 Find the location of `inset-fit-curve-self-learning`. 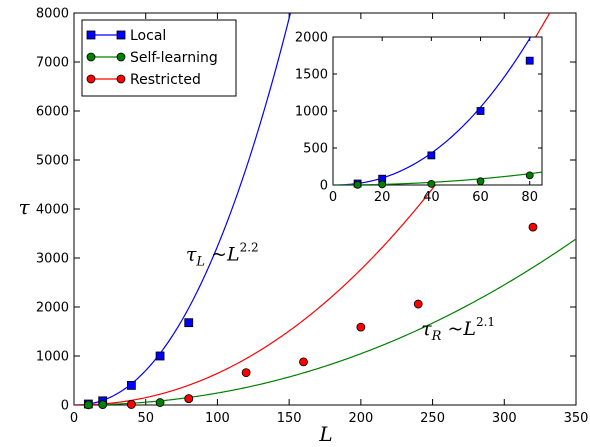

inset-fit-curve-self-learning is located at coordinates (437, 178).